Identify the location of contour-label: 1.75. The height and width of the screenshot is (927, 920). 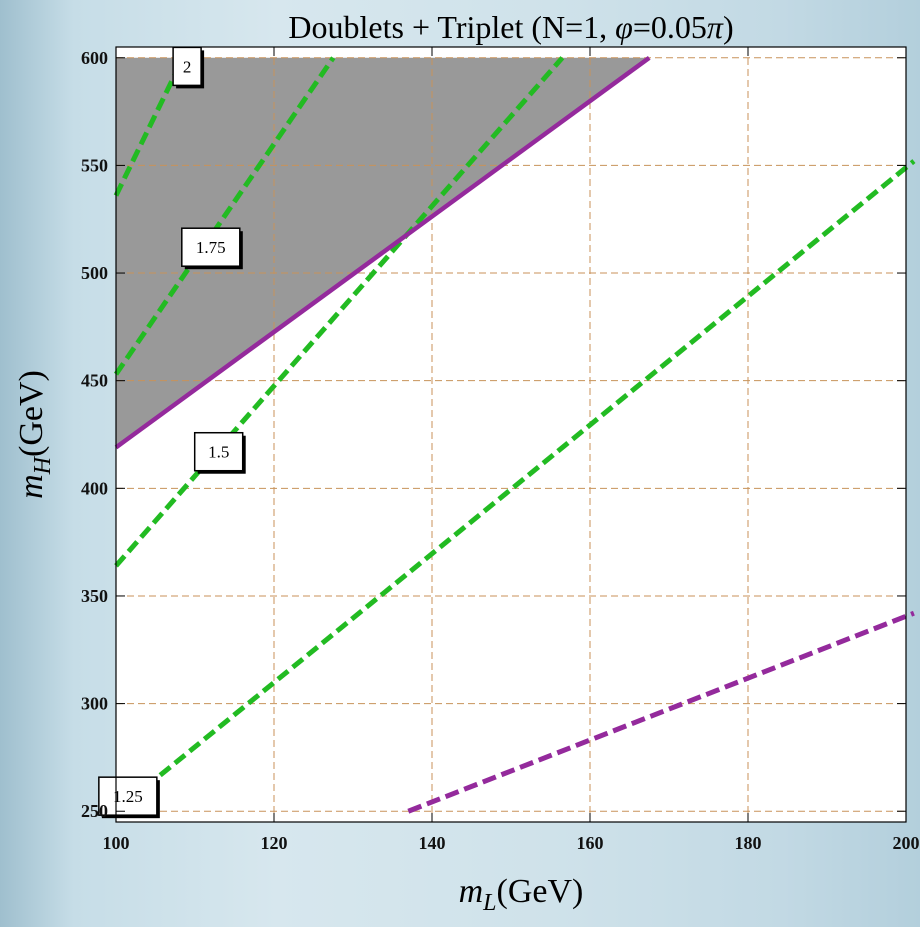
(212, 248).